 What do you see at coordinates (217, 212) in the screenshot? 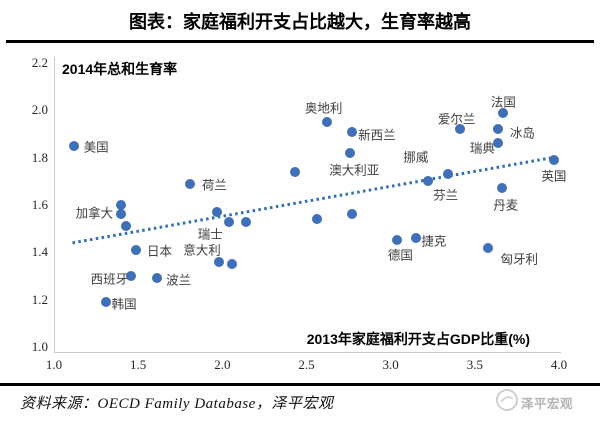
I see `data-point-瑞士` at bounding box center [217, 212].